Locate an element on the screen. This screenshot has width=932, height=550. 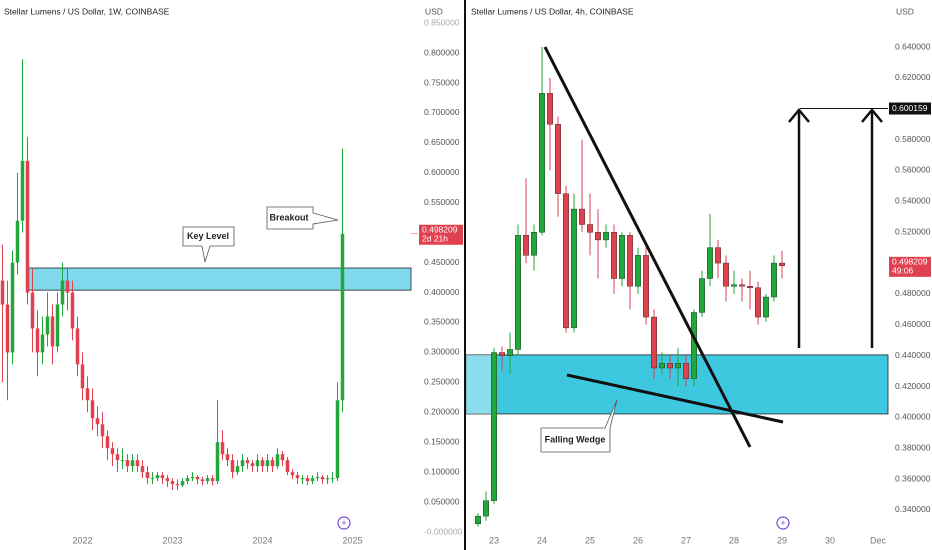
y-tick-label: 0.540000 is located at coordinates (913, 201).